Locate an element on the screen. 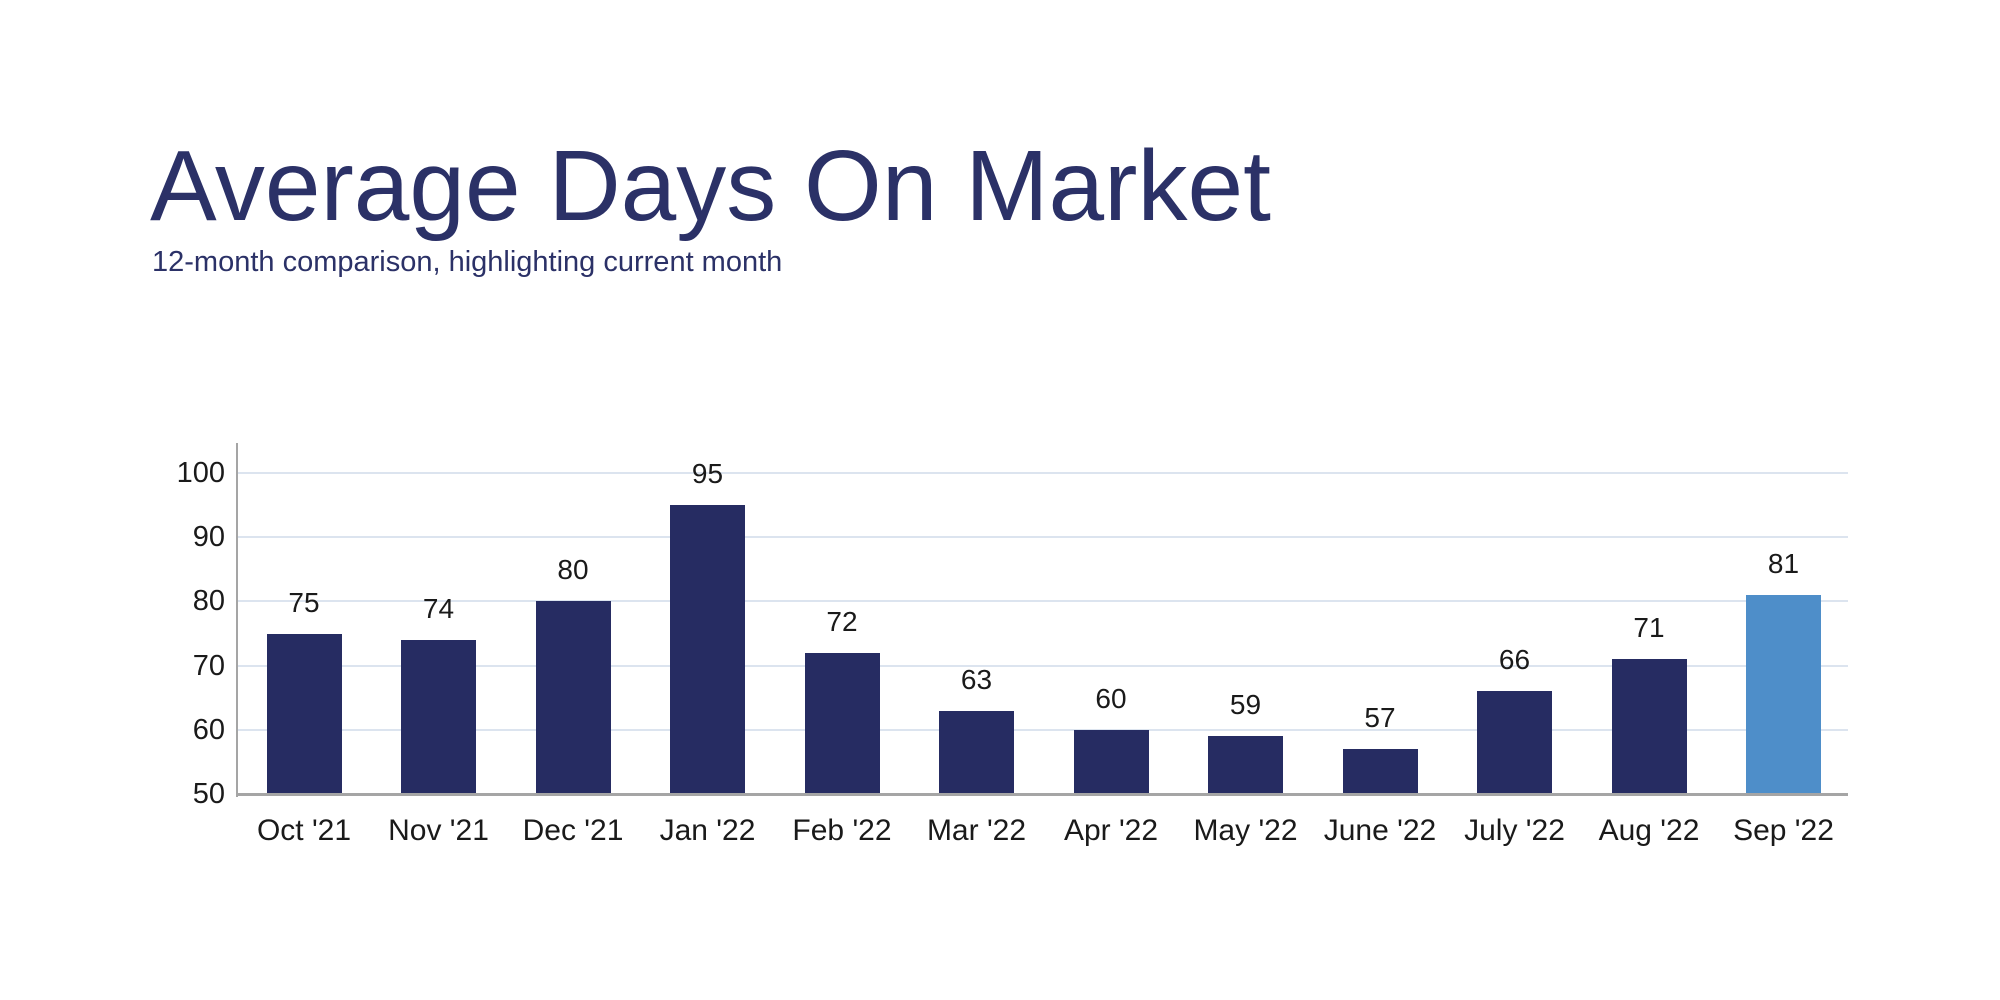 This screenshot has height=1000, width=2000. y-tick-label-70: 70 is located at coordinates (208, 665).